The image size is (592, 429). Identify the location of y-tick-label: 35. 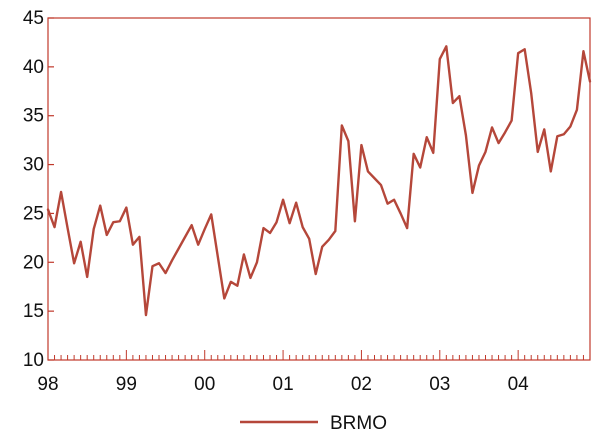
(33, 116).